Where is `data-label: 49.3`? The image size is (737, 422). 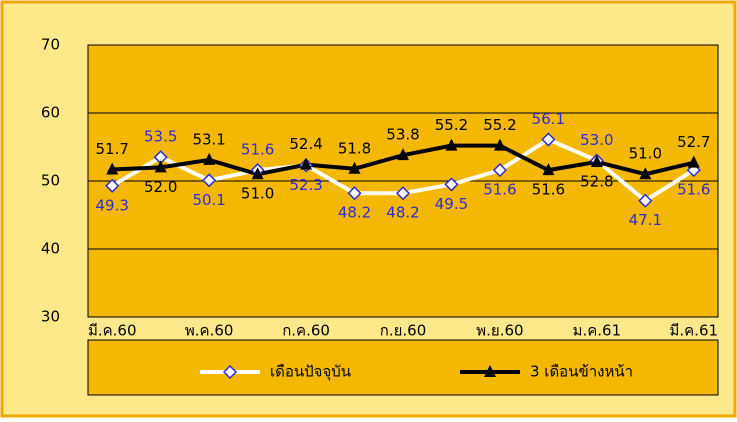 data-label: 49.3 is located at coordinates (112, 205).